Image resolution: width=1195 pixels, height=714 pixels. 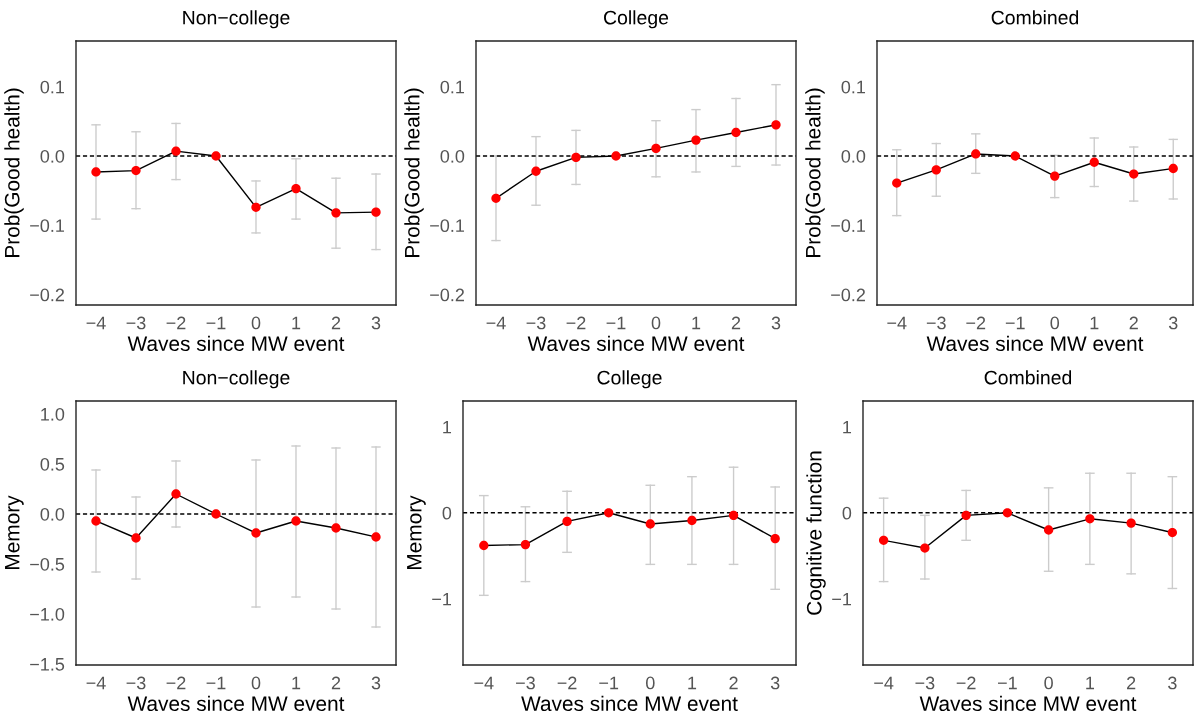 I want to click on y-tick-label: −0.5, so click(x=47, y=564).